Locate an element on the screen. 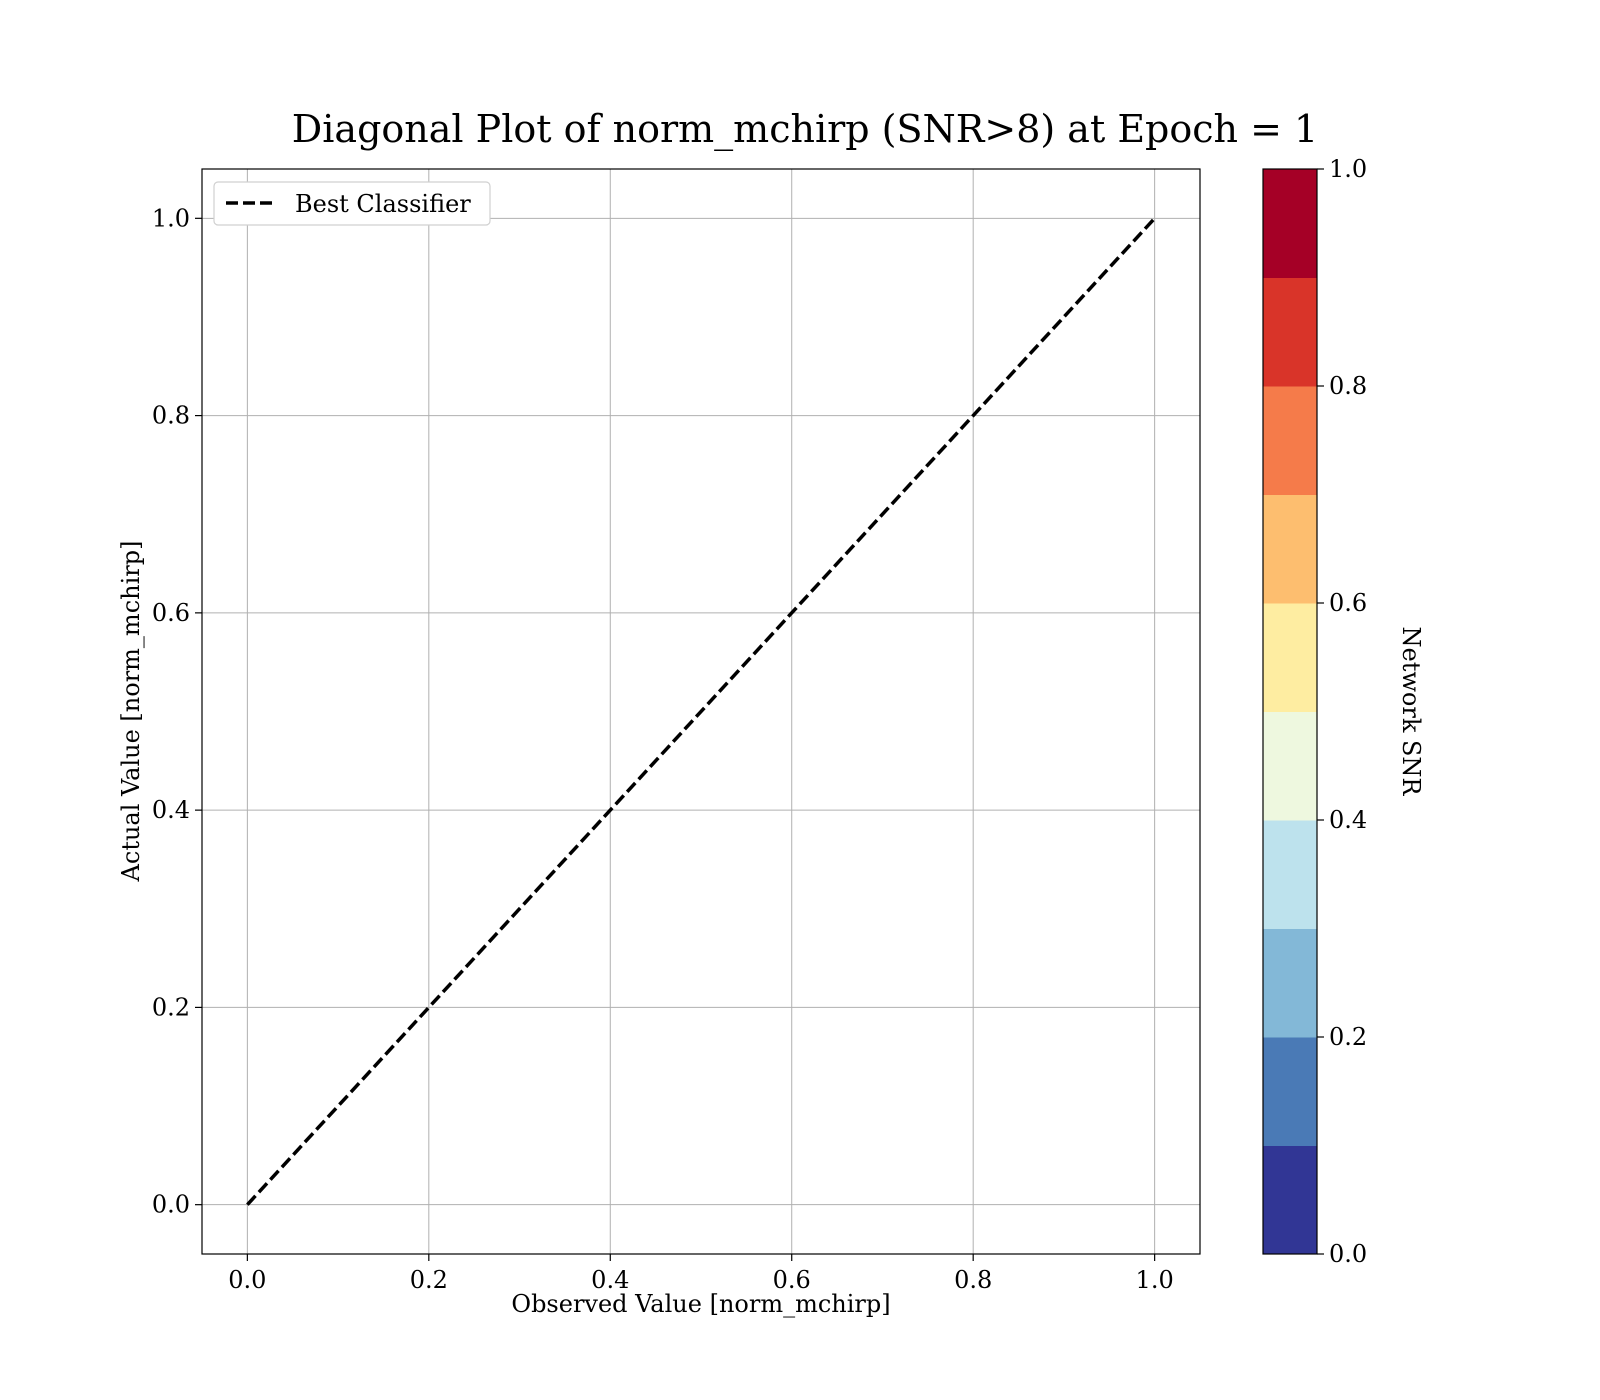 The image size is (1600, 1400). y-axis-ticks: 0.0 0.2 0.4 0.6 0.8 1.0 is located at coordinates (177, 711).